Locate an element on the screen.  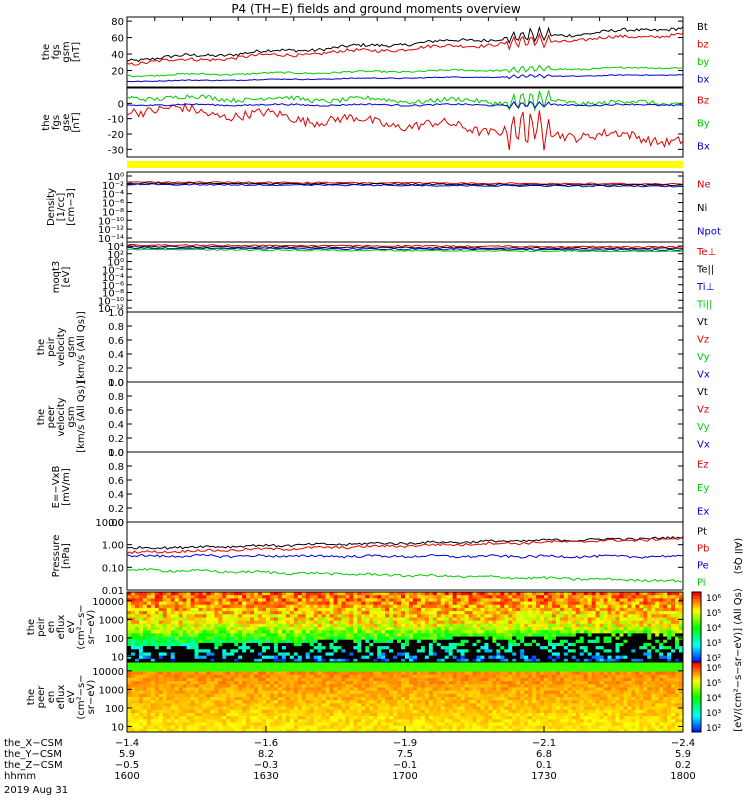
colorbar-cell is located at coordinates (696, 631).